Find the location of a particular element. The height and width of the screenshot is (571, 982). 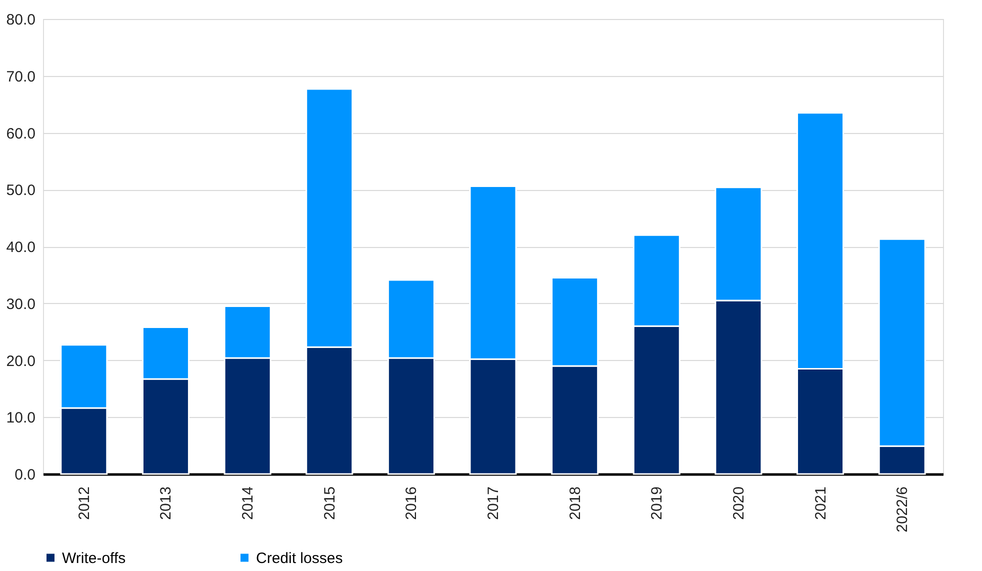

x-tick-label: 2022/6 is located at coordinates (903, 509).